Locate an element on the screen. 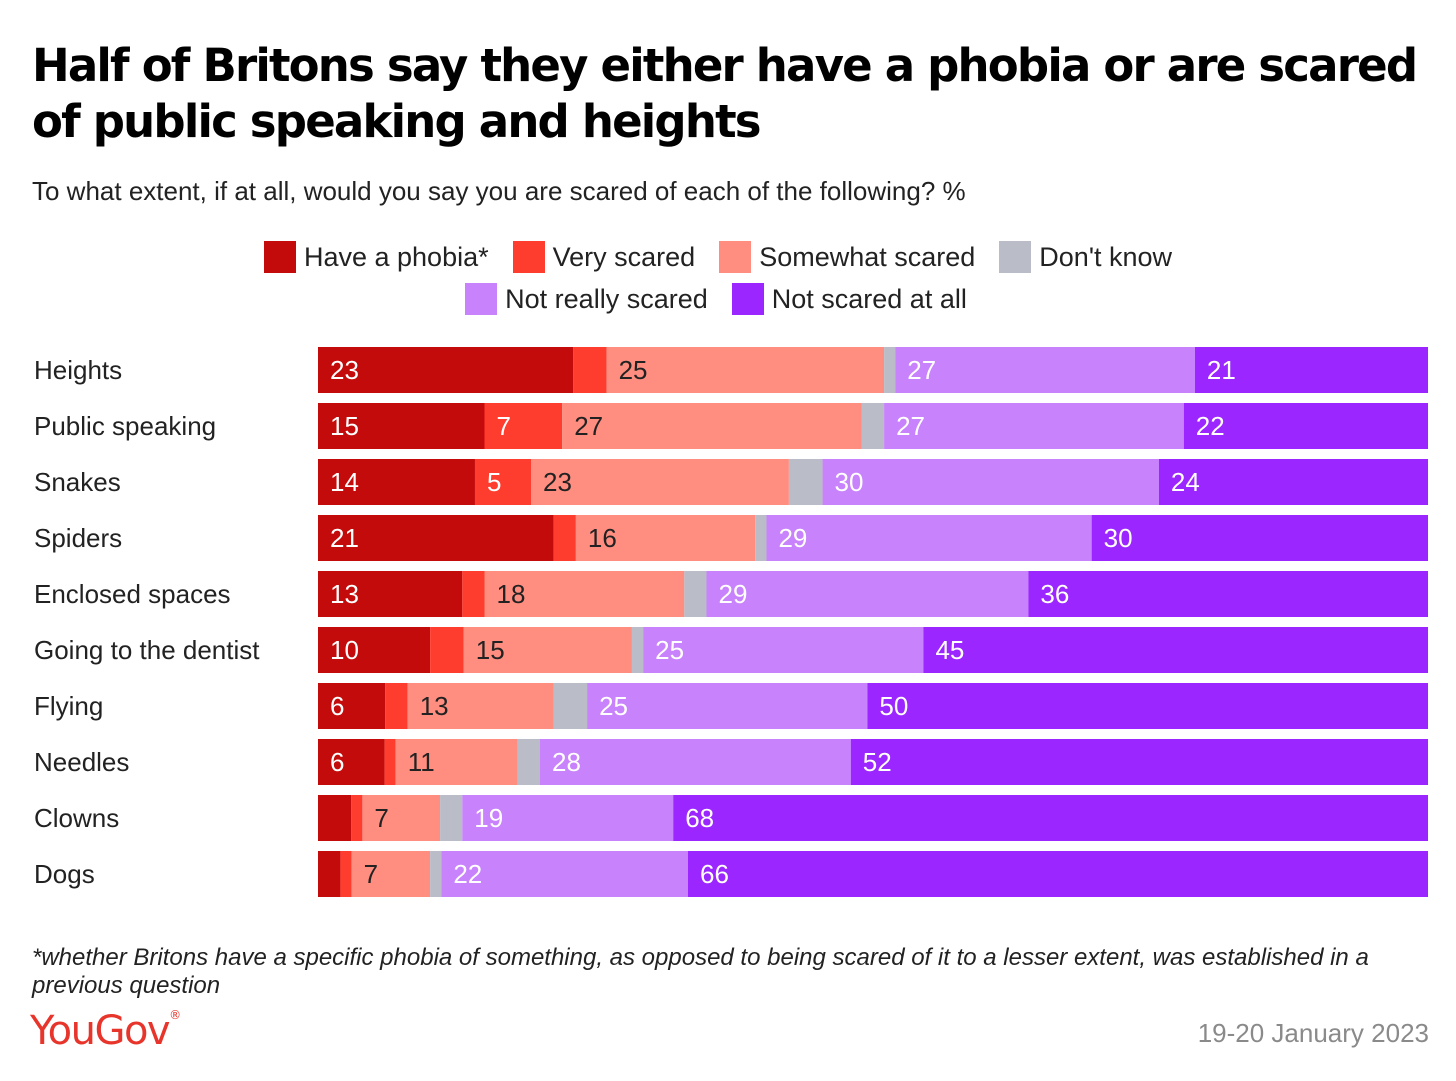 The image size is (1456, 1081). bar-row-clowns: Clowns 7 19 68 is located at coordinates (731, 818).